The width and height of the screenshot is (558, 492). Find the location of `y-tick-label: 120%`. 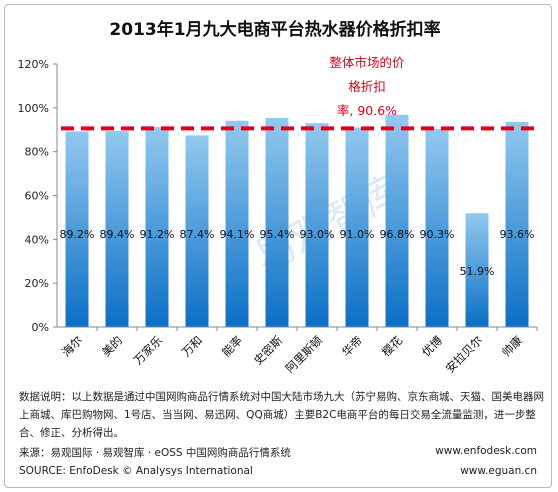

y-tick-label: 120% is located at coordinates (33, 64).